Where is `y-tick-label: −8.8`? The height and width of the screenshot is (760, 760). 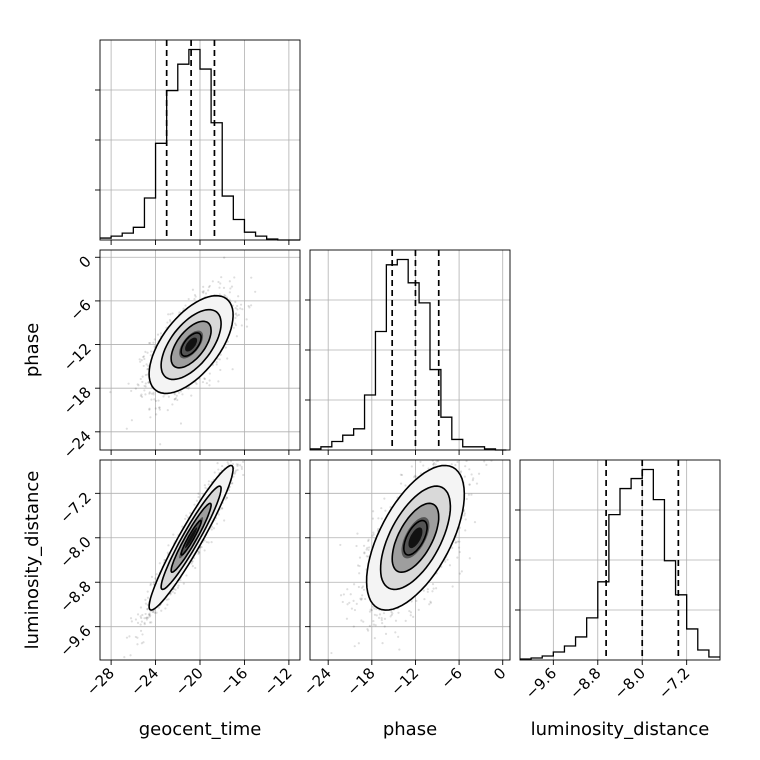 y-tick-label: −8.8 is located at coordinates (75, 596).